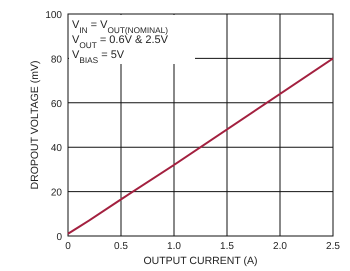 The height and width of the screenshot is (271, 350). Describe the element at coordinates (333, 246) in the screenshot. I see `x-tick-label: 2.5` at that location.